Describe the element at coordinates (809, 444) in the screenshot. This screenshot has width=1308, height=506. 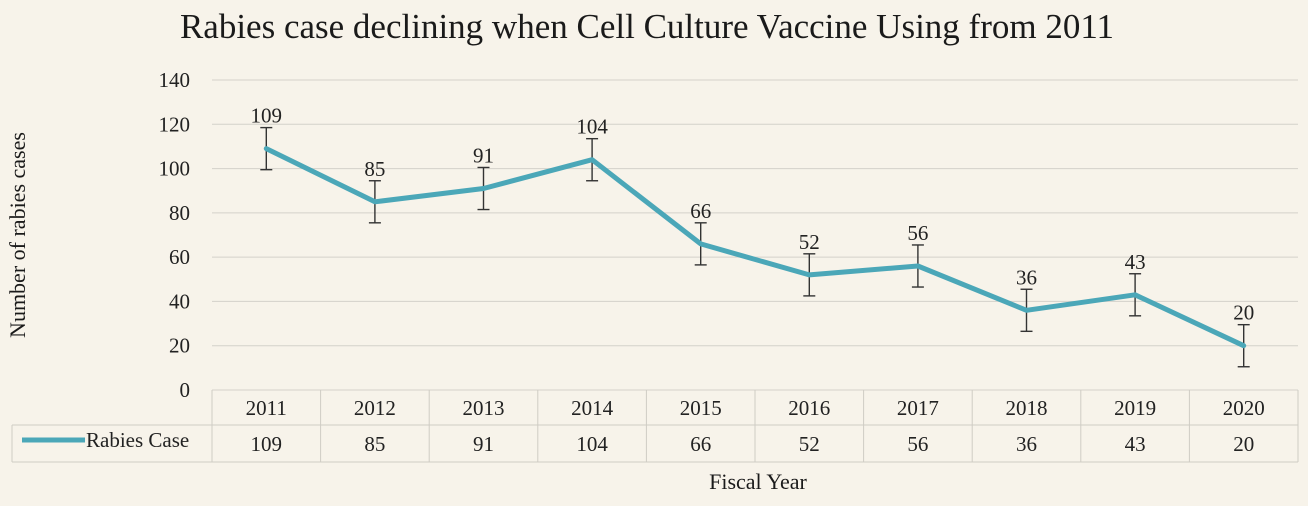
I see `table-value-cell: 52` at that location.